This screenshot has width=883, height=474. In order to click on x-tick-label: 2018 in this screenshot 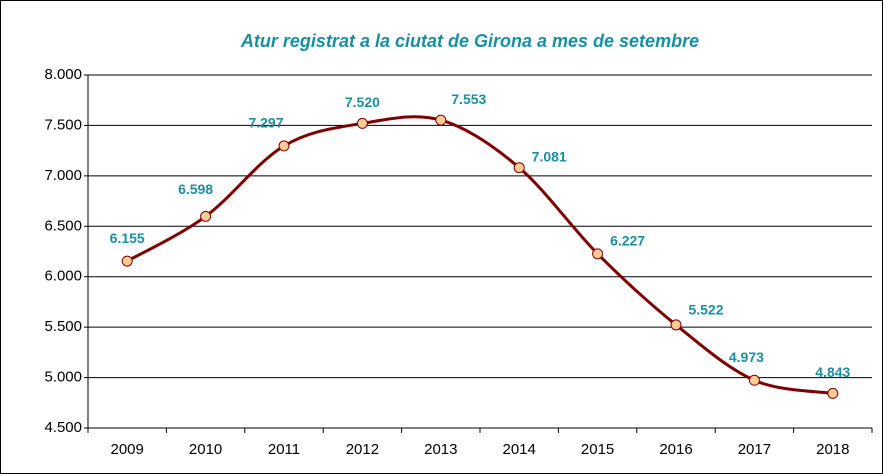, I will do `click(832, 449)`.